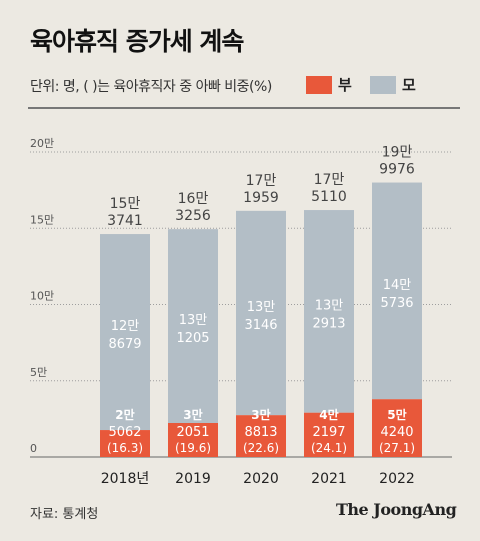 The image size is (480, 541). What do you see at coordinates (397, 153) in the screenshot?
I see `total-label: 19만` at bounding box center [397, 153].